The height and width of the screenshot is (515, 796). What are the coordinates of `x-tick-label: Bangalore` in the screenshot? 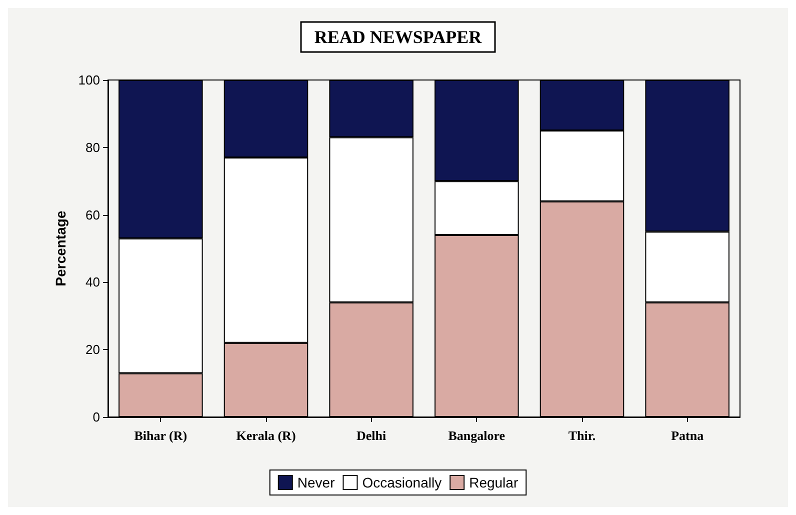 It's located at (477, 435).